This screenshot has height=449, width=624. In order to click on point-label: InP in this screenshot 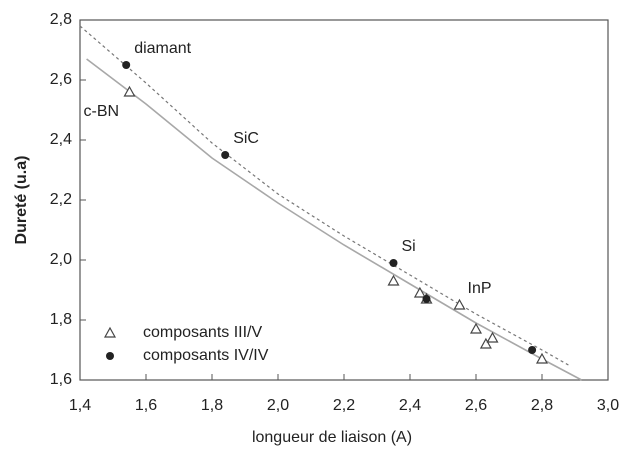, I will do `click(480, 288)`.